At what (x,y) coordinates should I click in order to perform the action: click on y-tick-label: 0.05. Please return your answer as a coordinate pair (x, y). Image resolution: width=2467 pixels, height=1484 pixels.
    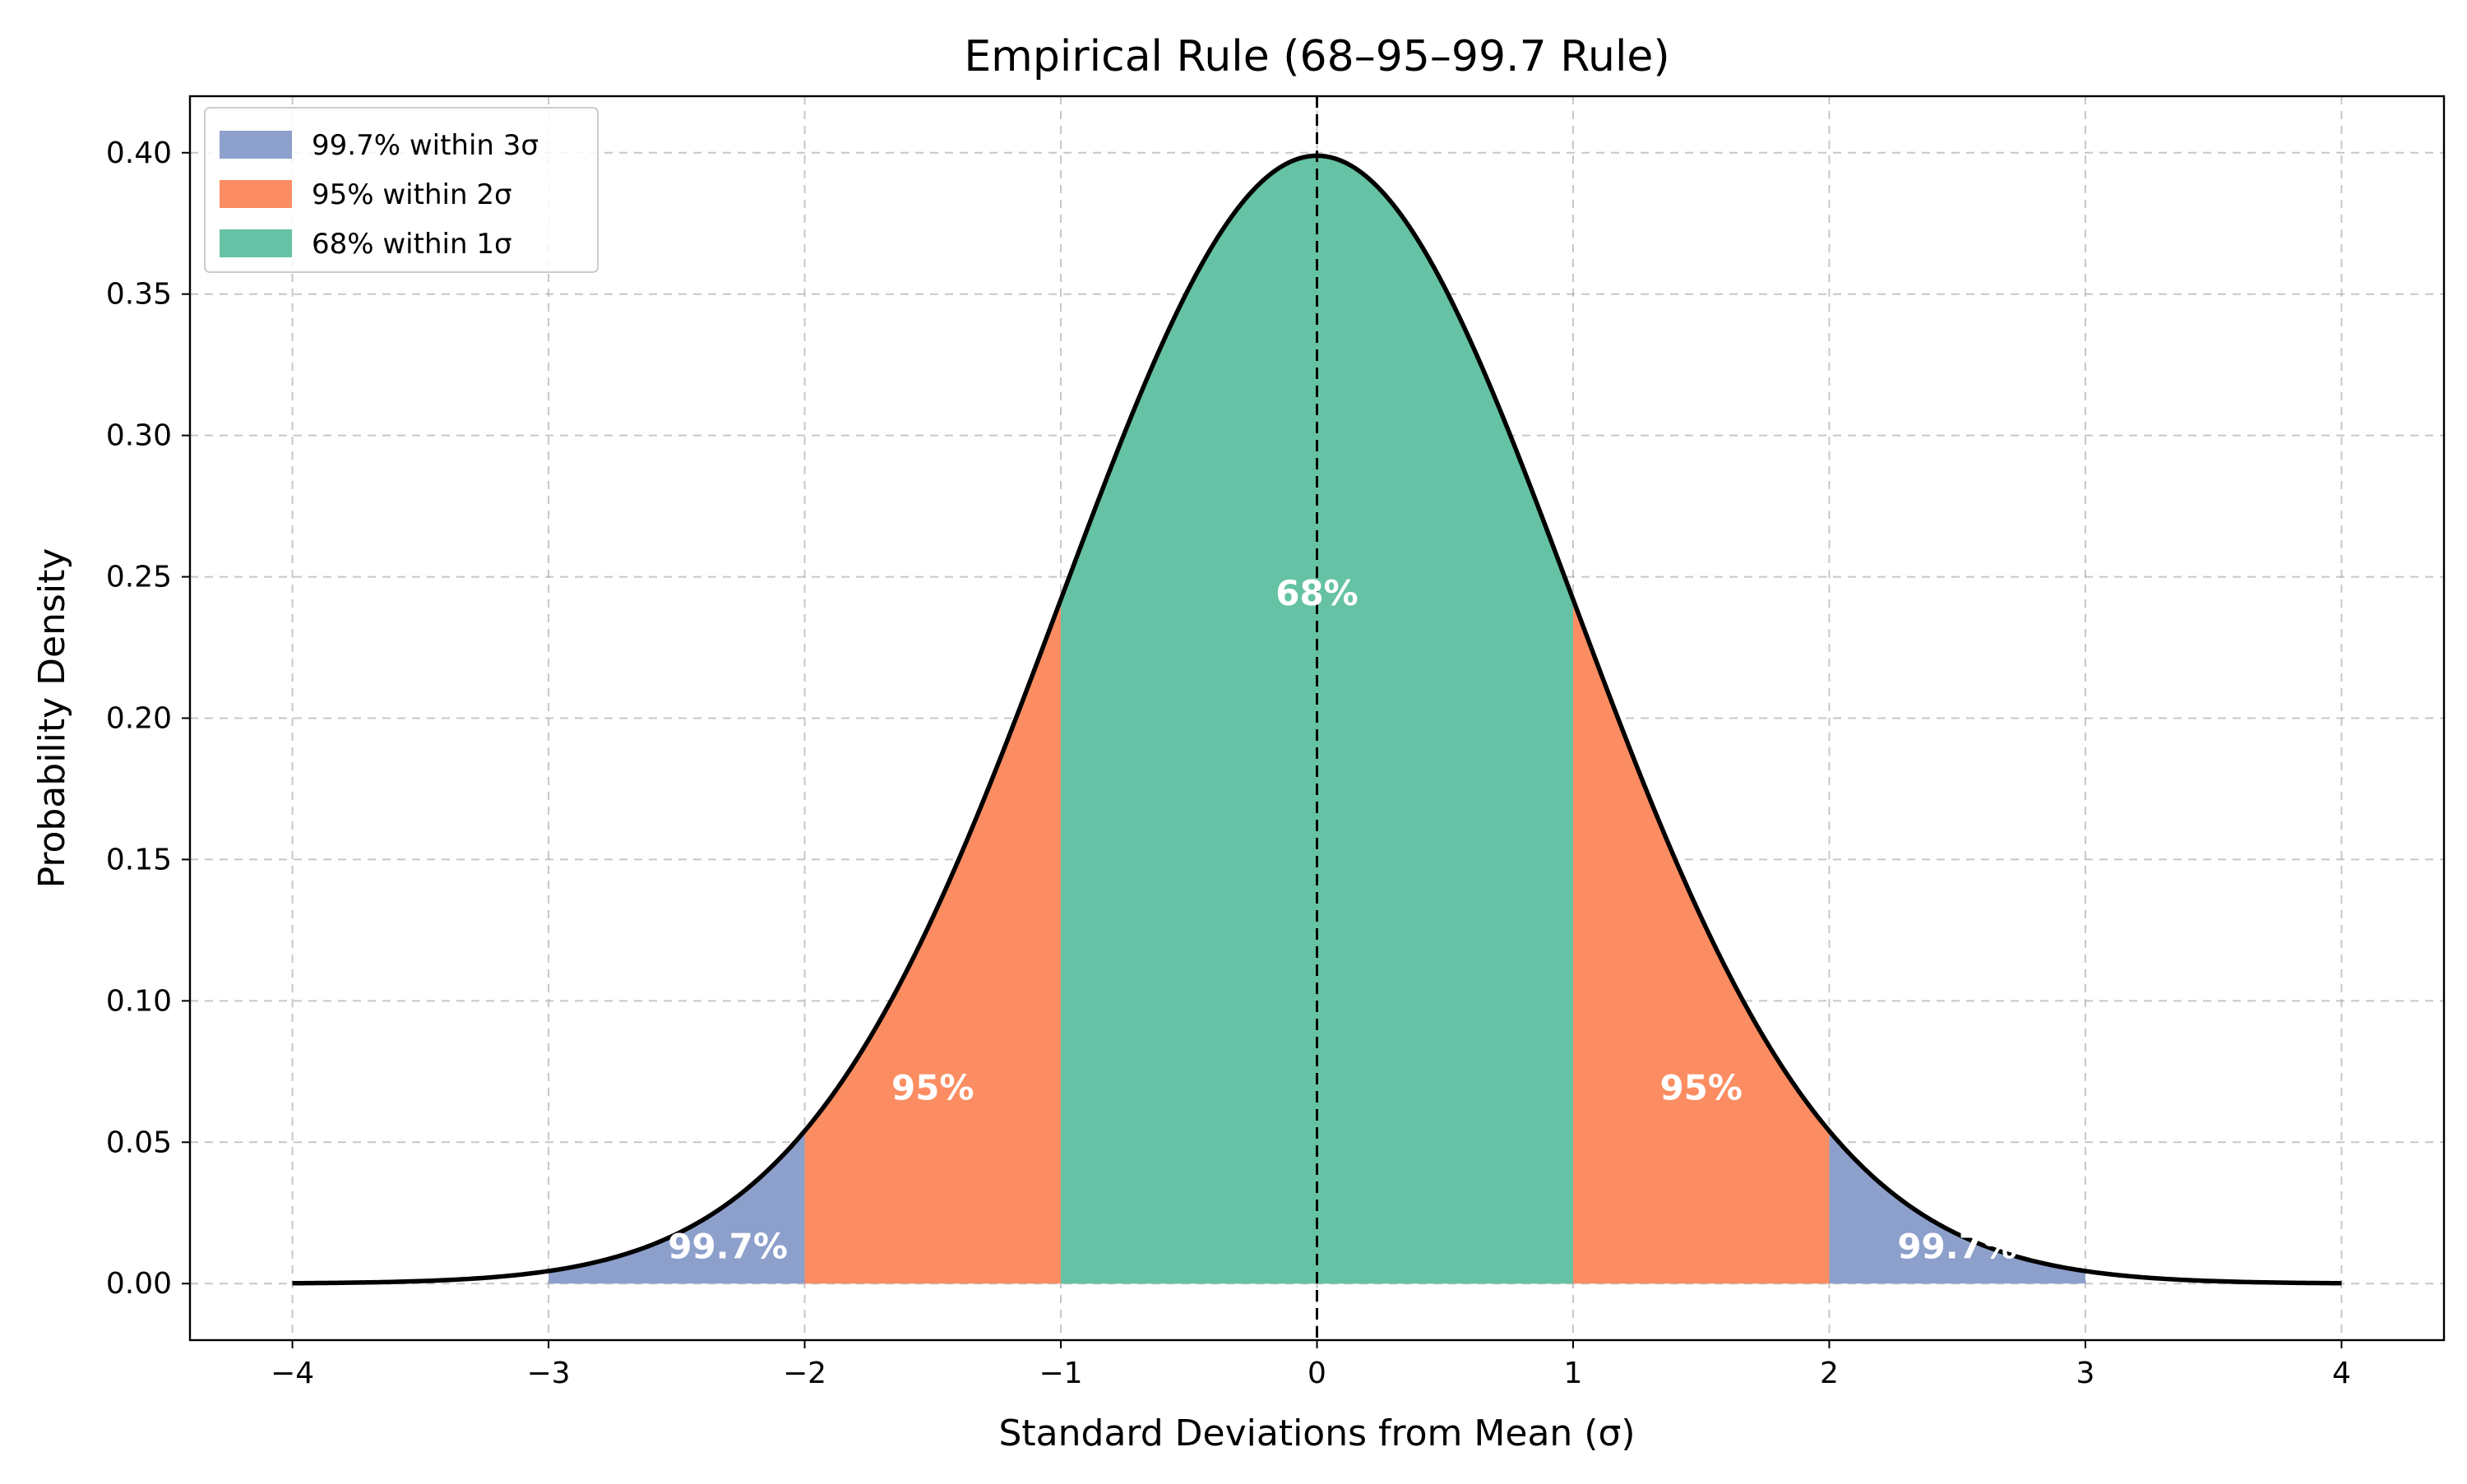
    Looking at the image, I should click on (139, 1142).